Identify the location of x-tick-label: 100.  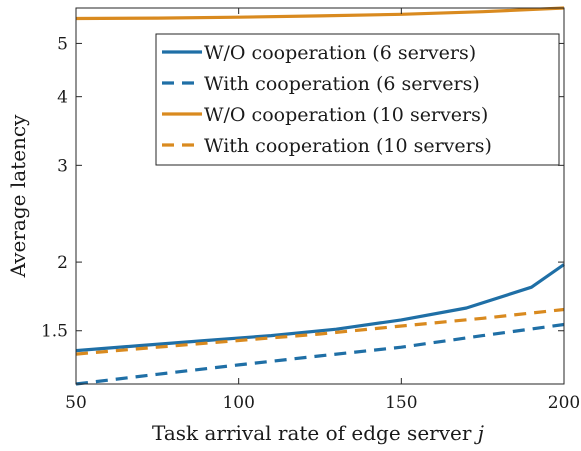
(238, 403).